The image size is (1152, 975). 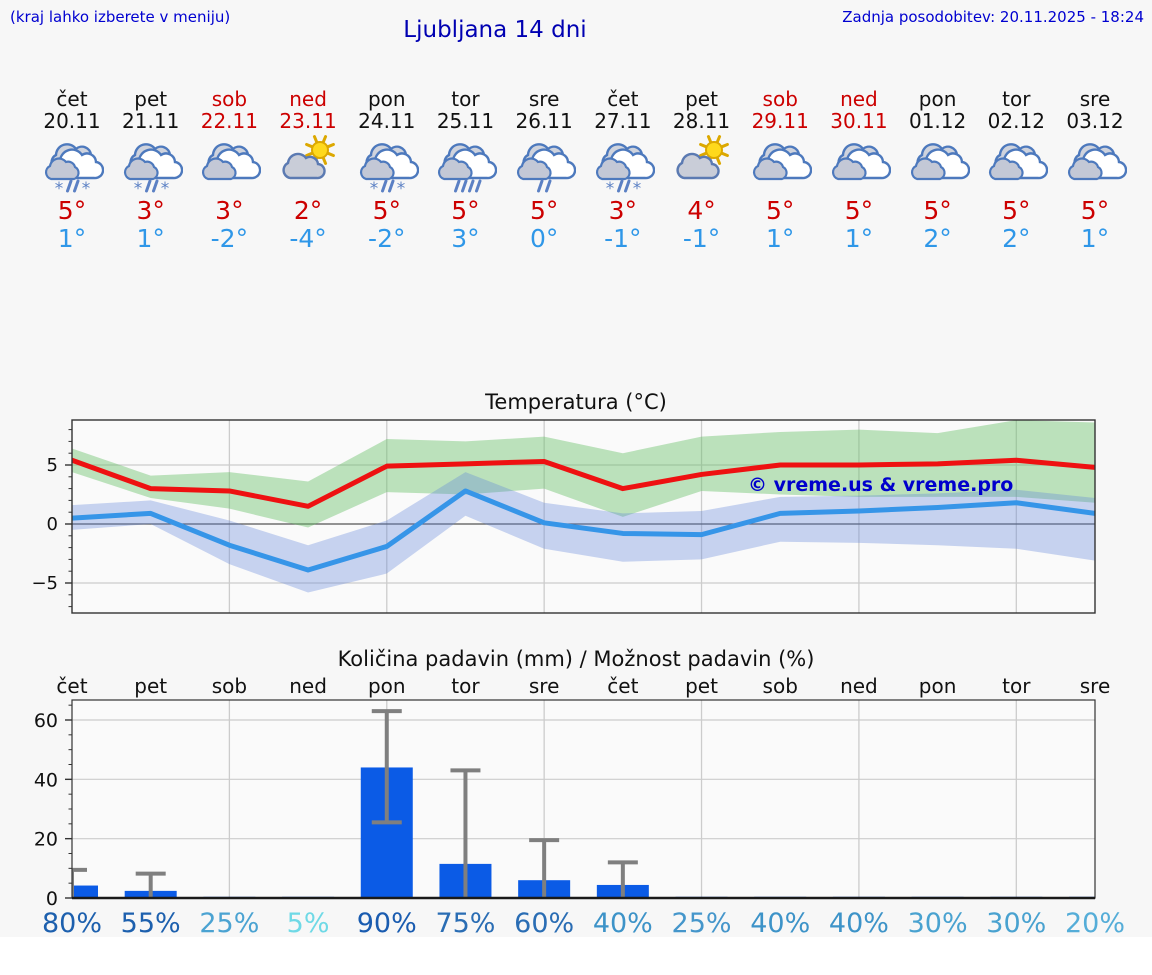 What do you see at coordinates (308, 238) in the screenshot?
I see `low-temp-label: -4°` at bounding box center [308, 238].